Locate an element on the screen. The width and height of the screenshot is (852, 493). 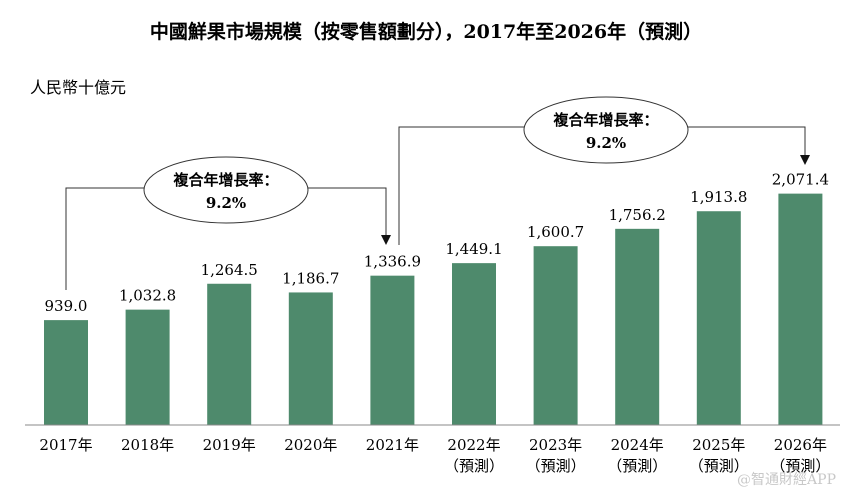
value-label: 1,913.8 is located at coordinates (718, 197).